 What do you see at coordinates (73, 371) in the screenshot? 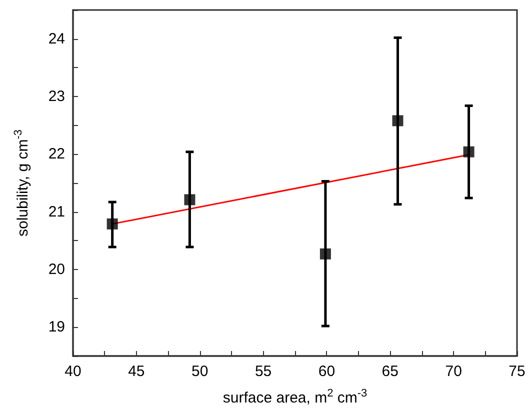
I see `x-tick-label: 40` at bounding box center [73, 371].